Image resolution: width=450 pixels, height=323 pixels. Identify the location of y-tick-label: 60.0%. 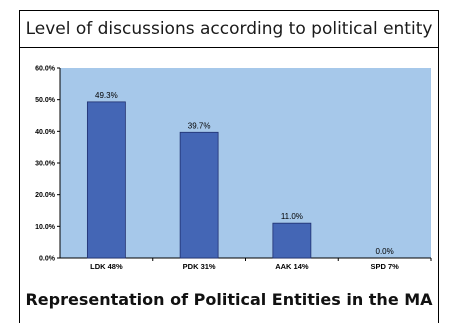
(45, 69).